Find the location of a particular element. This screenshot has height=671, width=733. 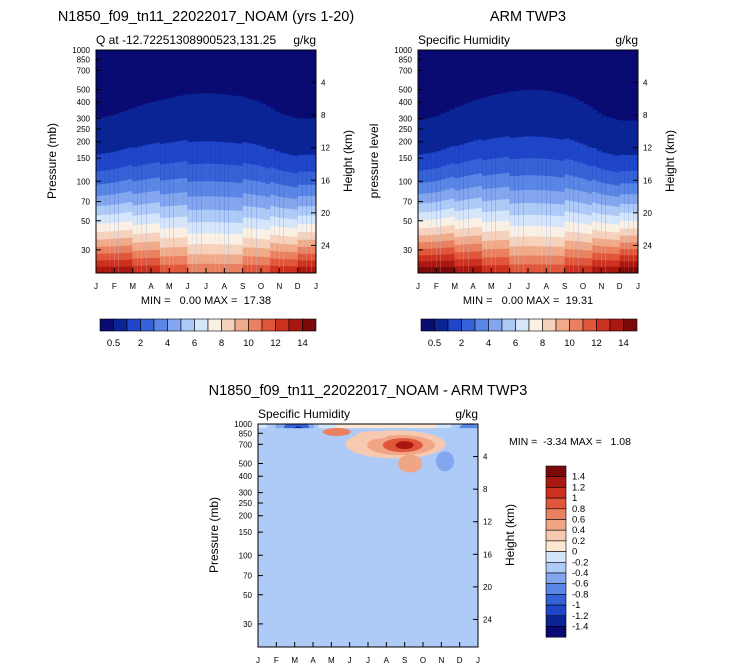

colorbar-label: 2 is located at coordinates (140, 343).